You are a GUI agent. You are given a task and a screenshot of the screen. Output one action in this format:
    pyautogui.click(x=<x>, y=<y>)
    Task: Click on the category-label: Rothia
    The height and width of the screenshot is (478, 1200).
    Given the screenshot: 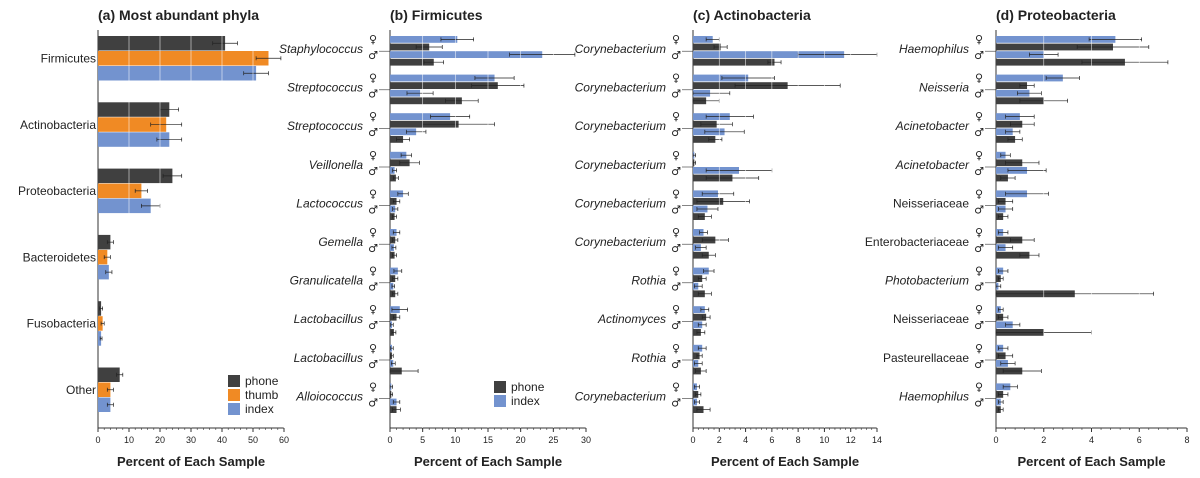 What is the action you would take?
    pyautogui.click(x=648, y=281)
    